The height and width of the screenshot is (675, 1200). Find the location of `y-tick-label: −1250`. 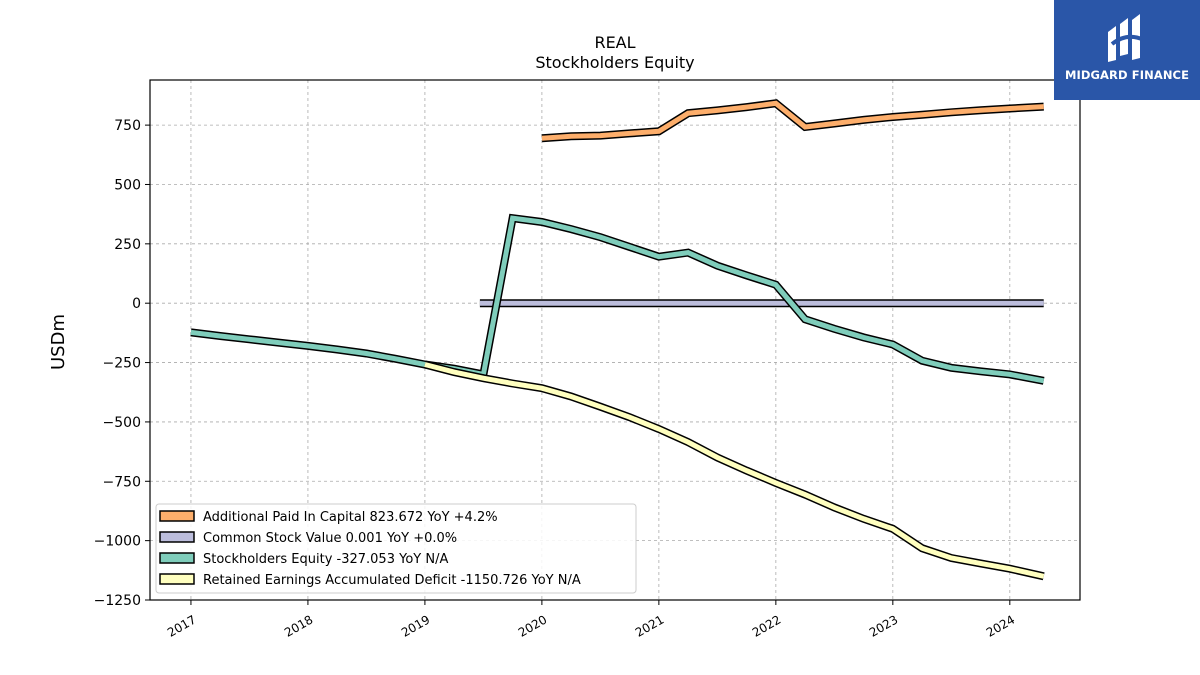

y-tick-label: −1250 is located at coordinates (117, 601).